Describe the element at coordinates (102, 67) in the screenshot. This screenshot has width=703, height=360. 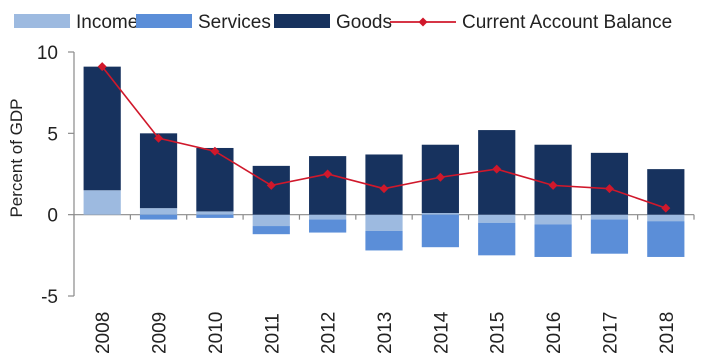
I see `point-current-account-balance-2008` at that location.